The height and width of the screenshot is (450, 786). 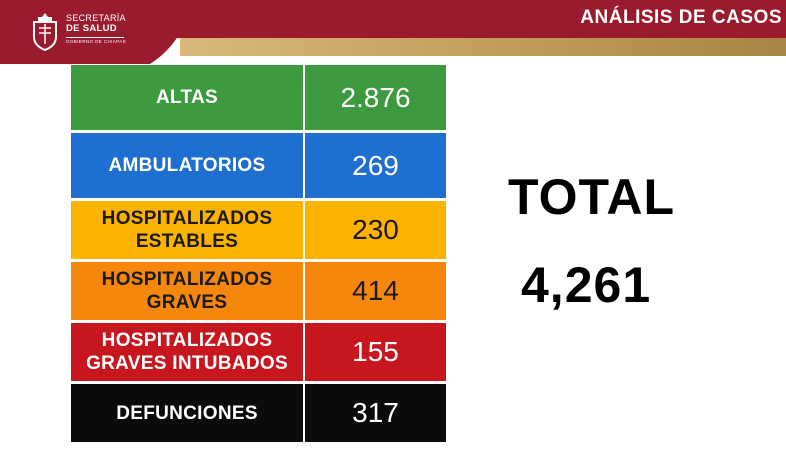 I want to click on org-line1: SECRETARÍA, so click(x=96, y=18).